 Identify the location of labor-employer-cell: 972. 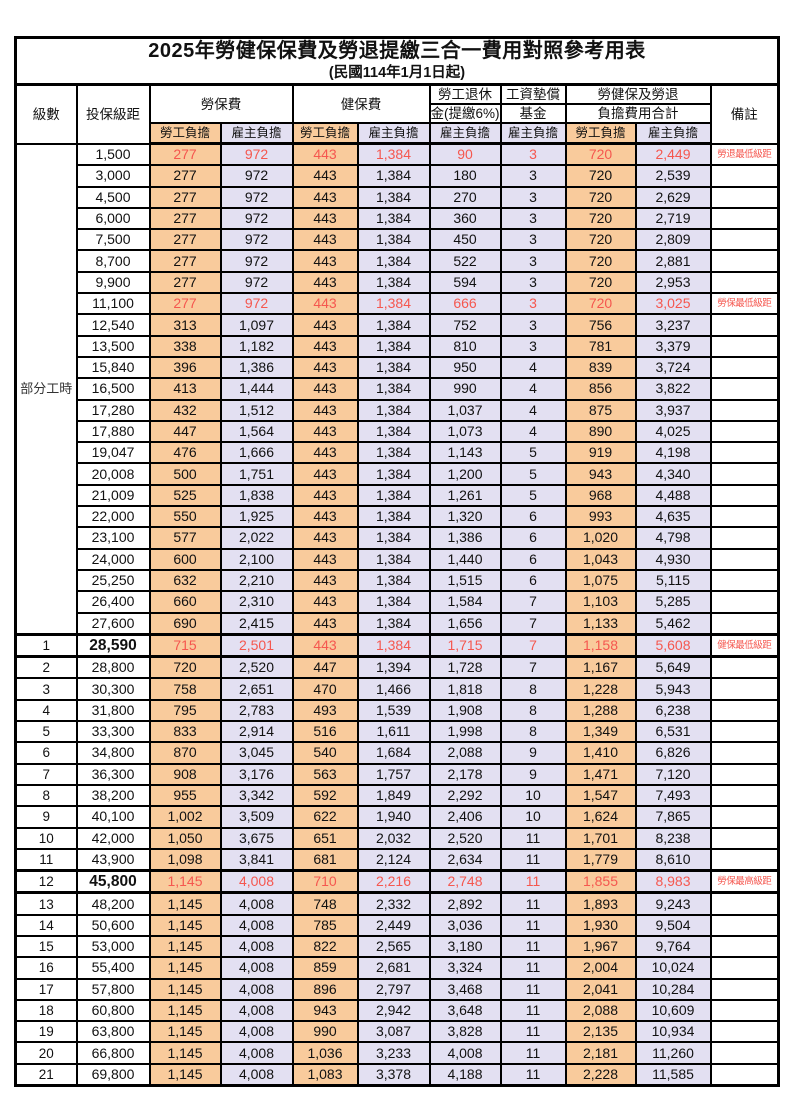
(256, 218).